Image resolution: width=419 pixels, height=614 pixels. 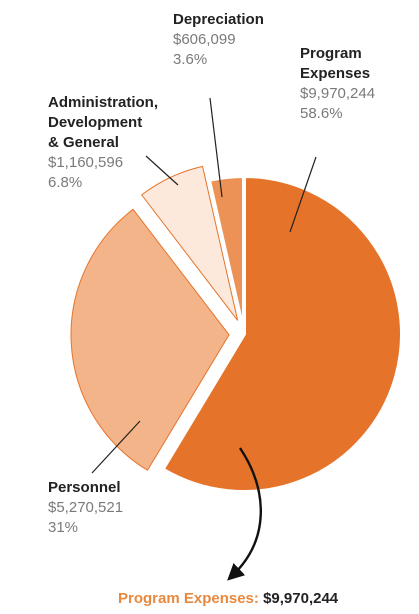 I want to click on footer-value: $9,970,244, so click(x=301, y=598).